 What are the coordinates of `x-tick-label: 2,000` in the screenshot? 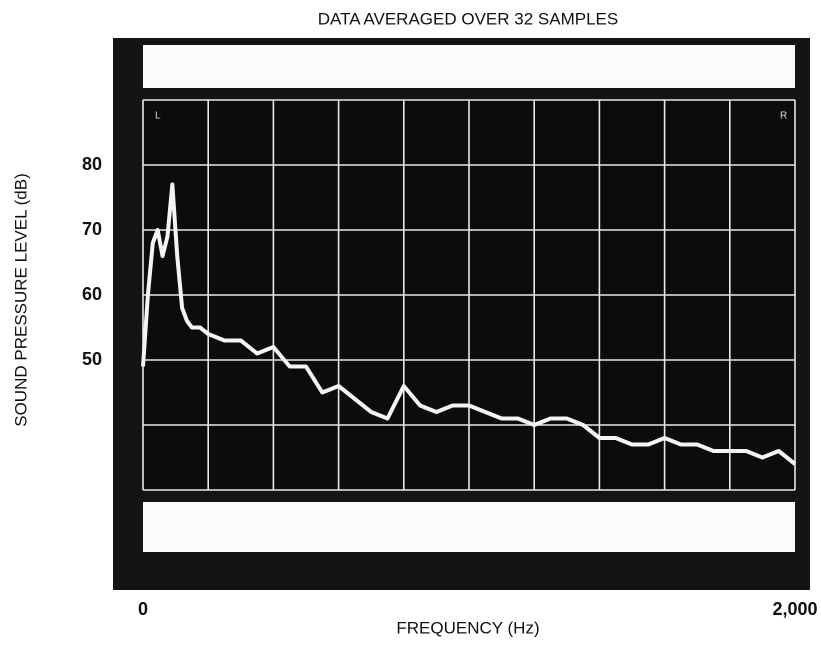 It's located at (794, 609).